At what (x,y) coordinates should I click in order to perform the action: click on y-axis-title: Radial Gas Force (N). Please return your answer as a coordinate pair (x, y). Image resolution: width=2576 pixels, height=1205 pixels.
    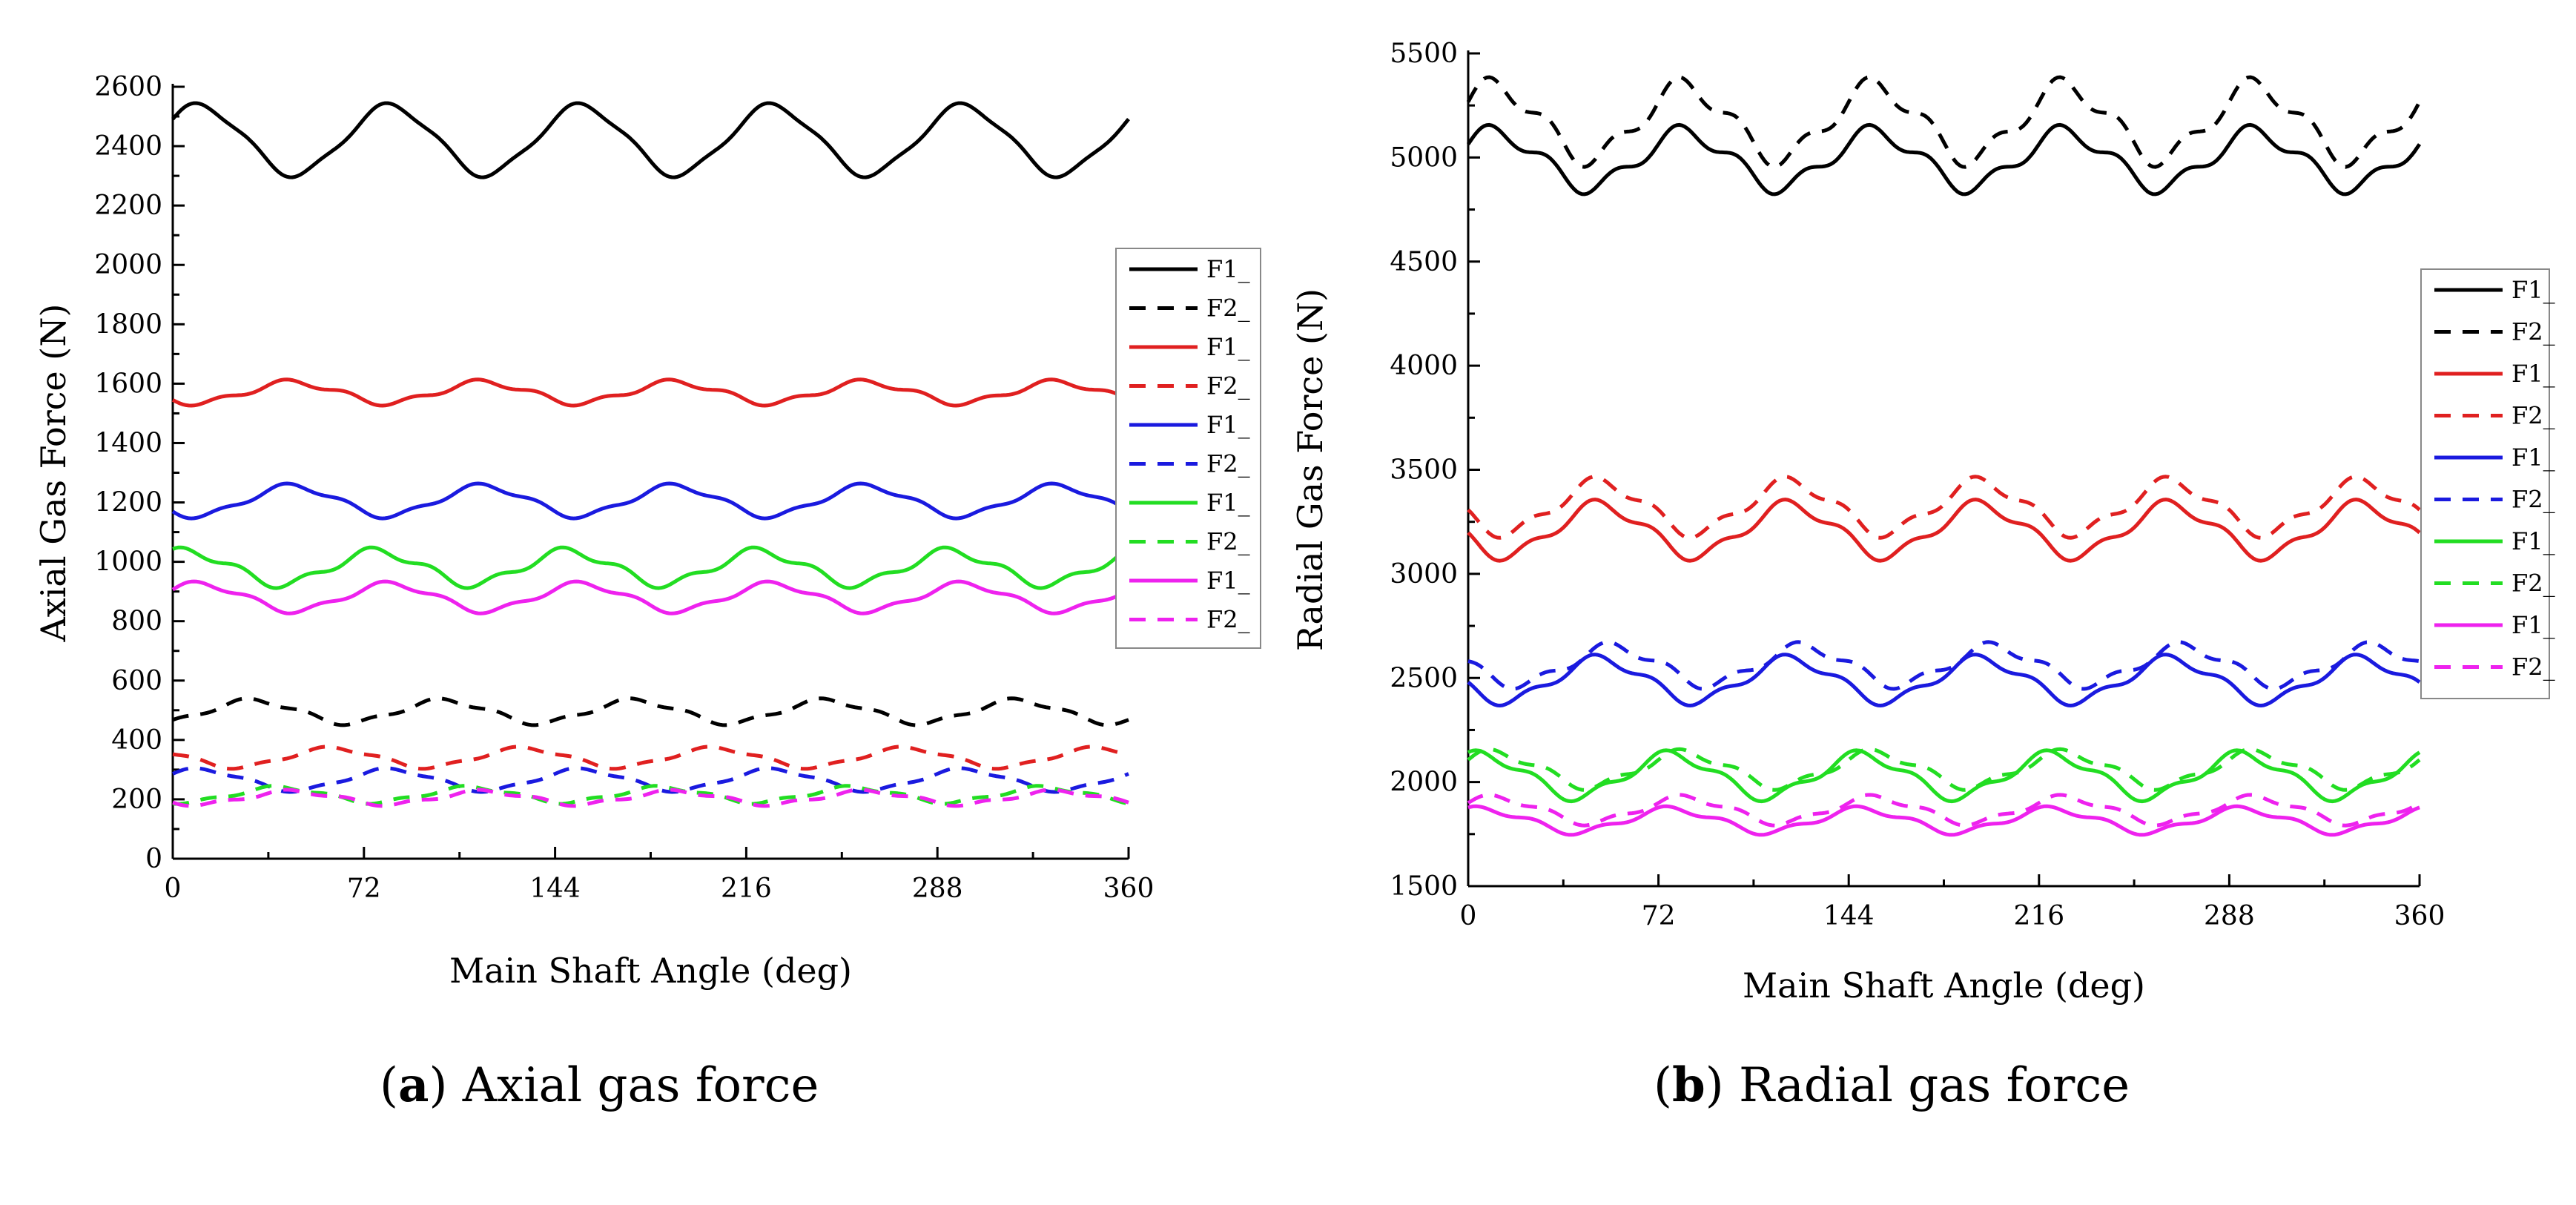
    Looking at the image, I should click on (1310, 470).